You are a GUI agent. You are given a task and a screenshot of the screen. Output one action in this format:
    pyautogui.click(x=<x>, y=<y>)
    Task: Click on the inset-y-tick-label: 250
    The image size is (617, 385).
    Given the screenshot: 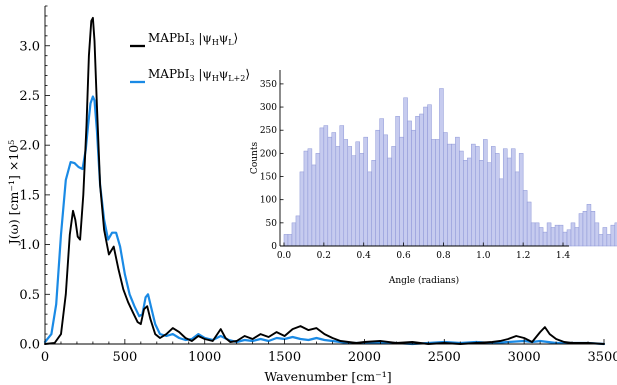 What is the action you would take?
    pyautogui.click(x=268, y=131)
    